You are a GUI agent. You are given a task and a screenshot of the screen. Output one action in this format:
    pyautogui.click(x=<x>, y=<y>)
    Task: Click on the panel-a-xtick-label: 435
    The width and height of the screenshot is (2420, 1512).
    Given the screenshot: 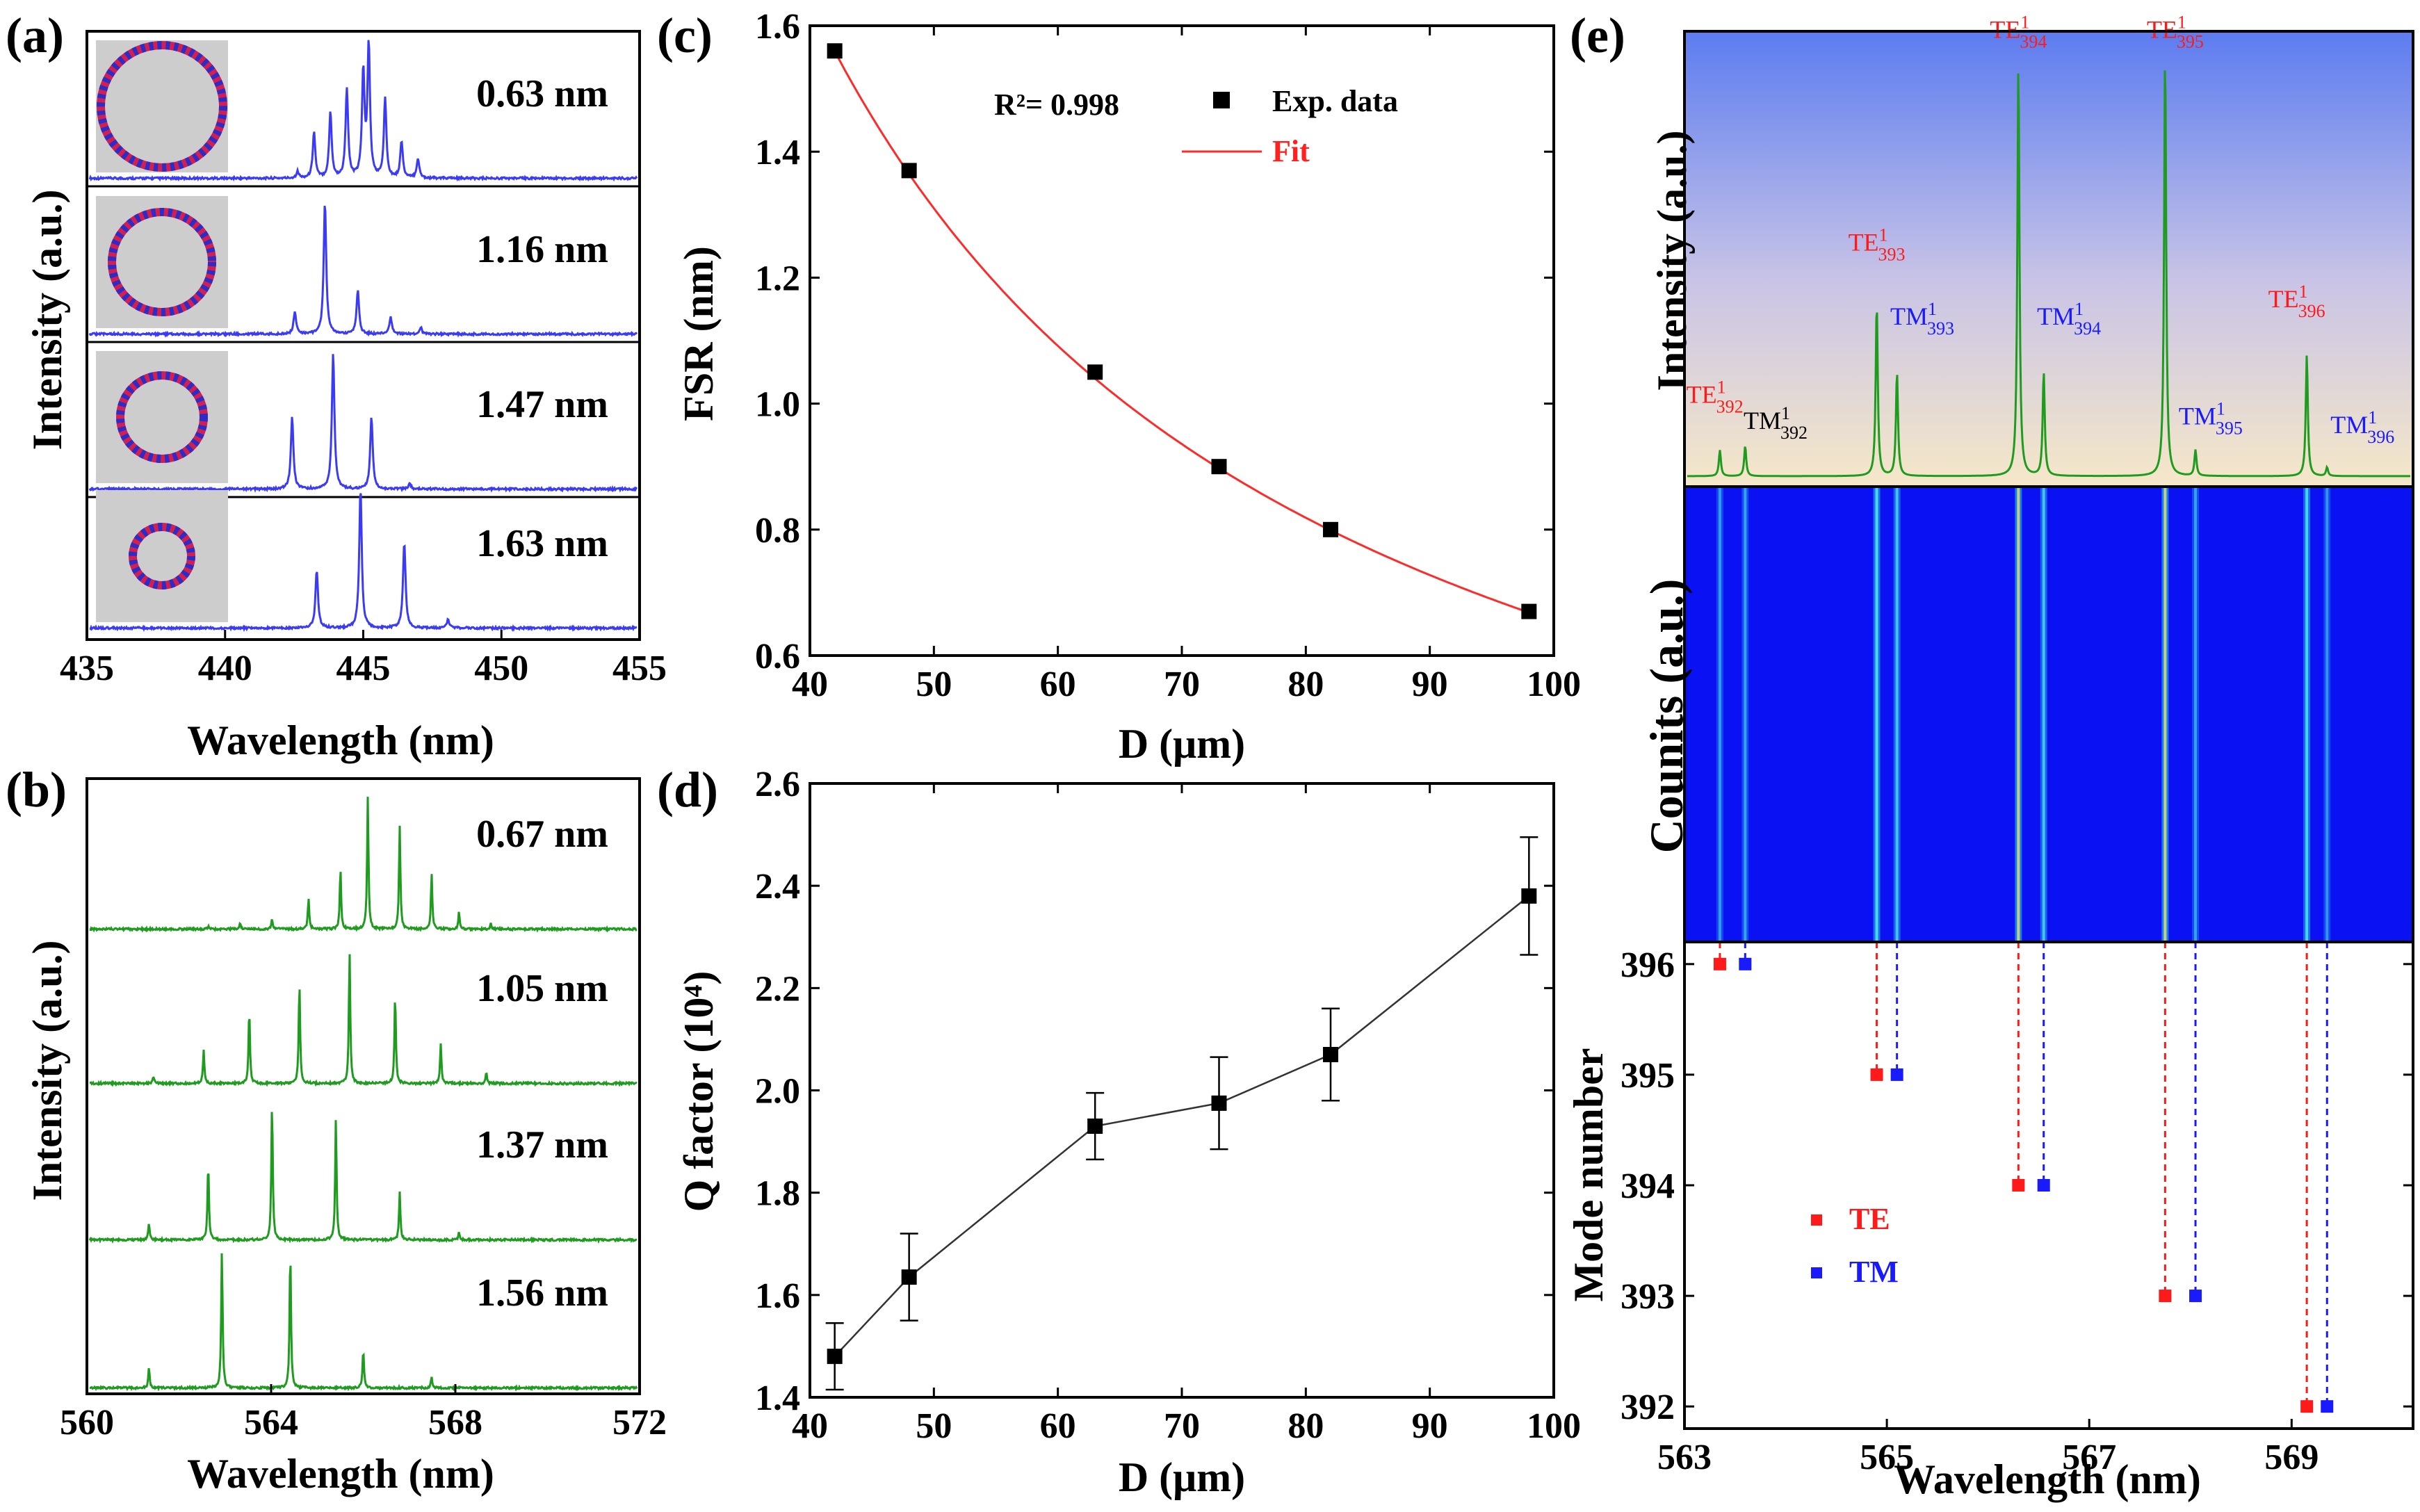 What is the action you would take?
    pyautogui.click(x=87, y=668)
    